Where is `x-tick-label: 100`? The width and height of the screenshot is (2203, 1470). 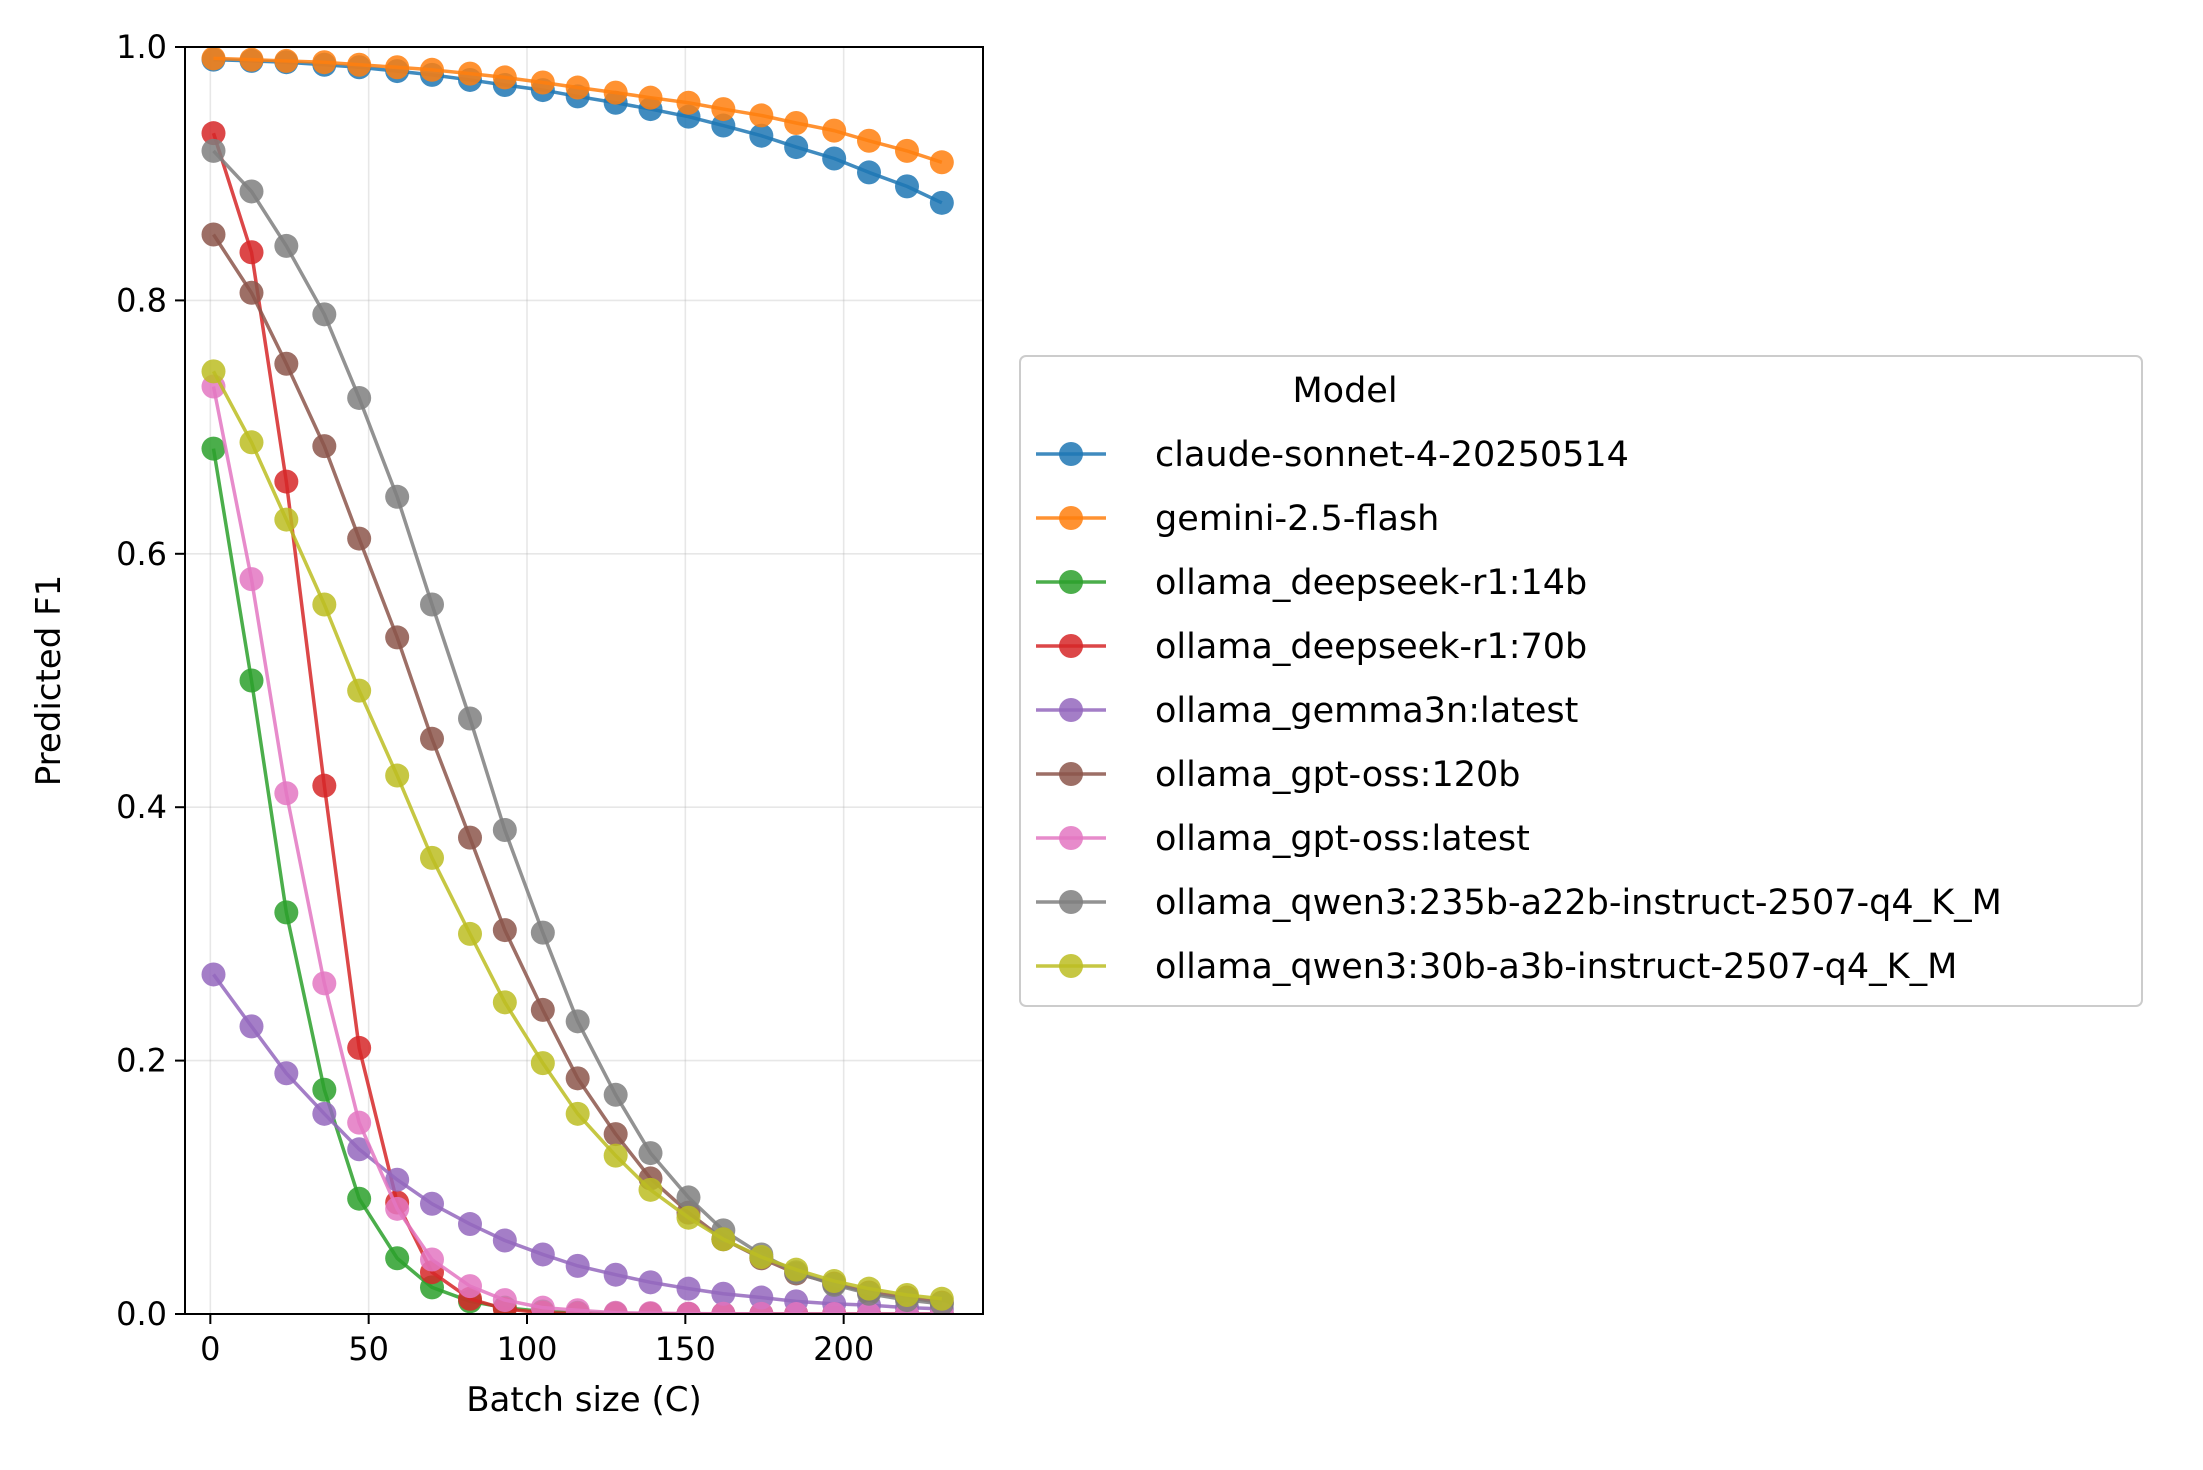
x-tick-label: 100 is located at coordinates (526, 1349).